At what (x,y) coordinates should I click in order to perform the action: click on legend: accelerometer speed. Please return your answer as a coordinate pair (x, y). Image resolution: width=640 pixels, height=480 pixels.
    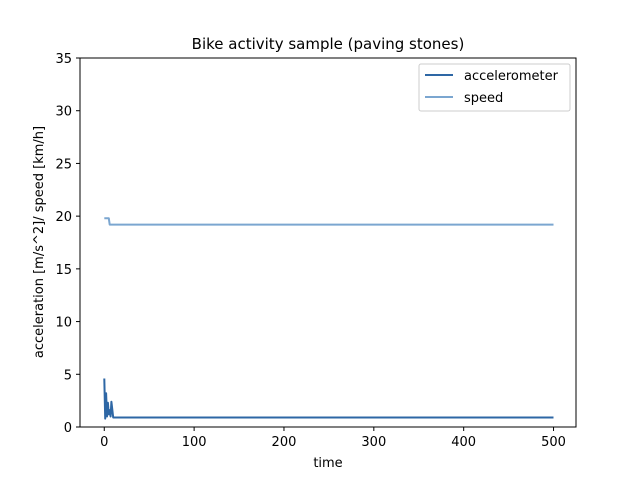
    Looking at the image, I should click on (494, 87).